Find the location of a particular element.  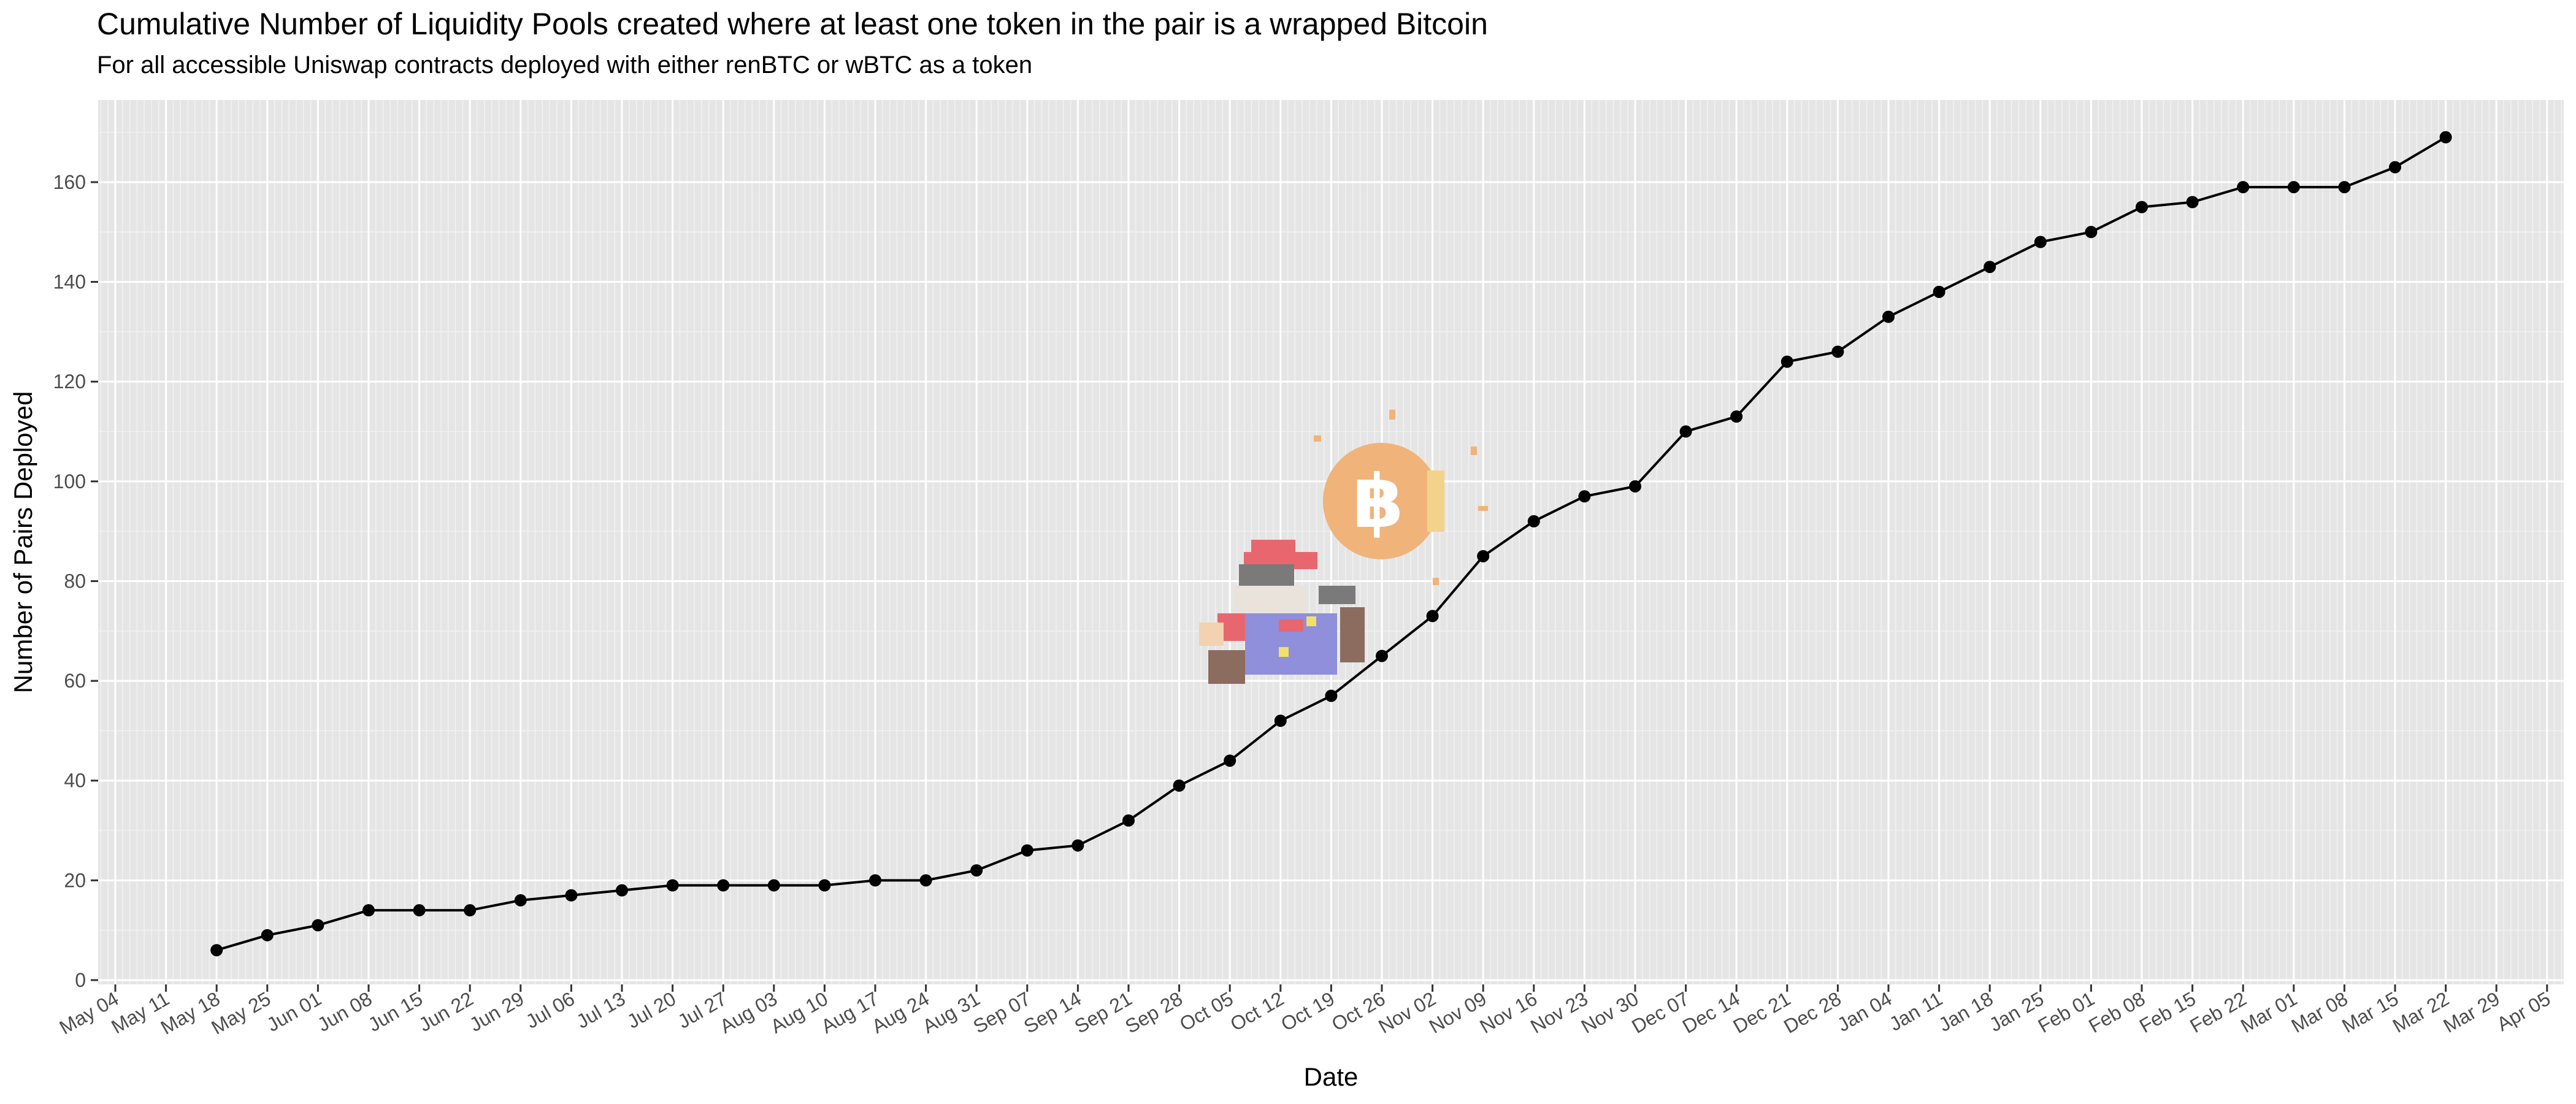

x-tick-label: Jan 04 is located at coordinates (1864, 1011).